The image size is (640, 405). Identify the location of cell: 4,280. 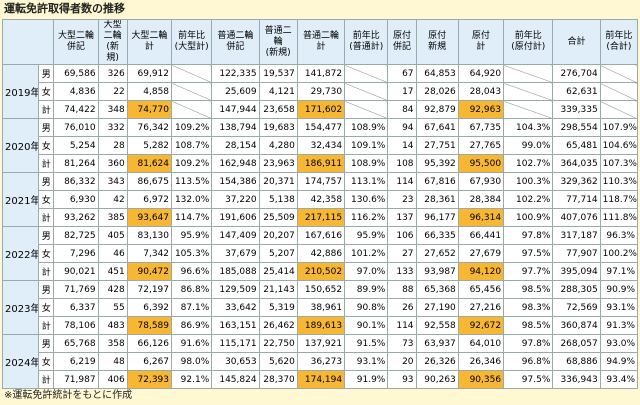
(278, 145).